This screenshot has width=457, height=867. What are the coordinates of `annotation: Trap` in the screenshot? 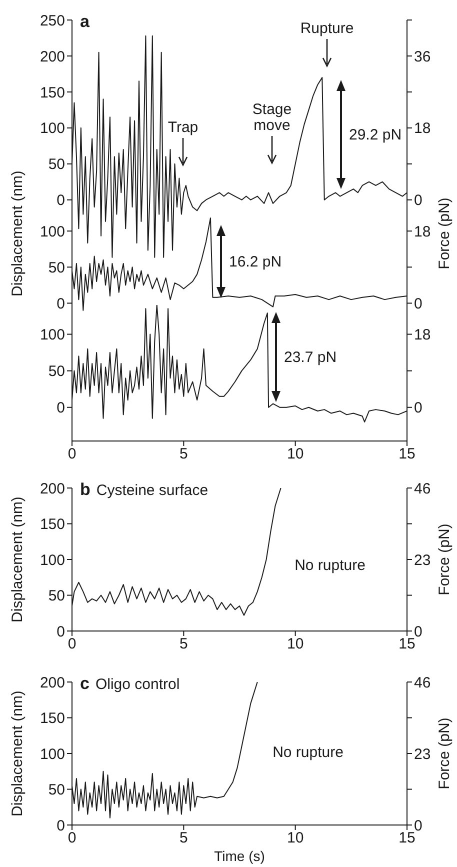 It's located at (183, 127).